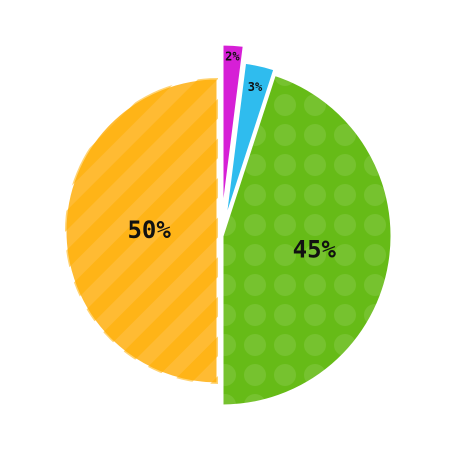 The height and width of the screenshot is (460, 460). Describe the element at coordinates (232, 56) in the screenshot. I see `slice-label: 2%` at that location.